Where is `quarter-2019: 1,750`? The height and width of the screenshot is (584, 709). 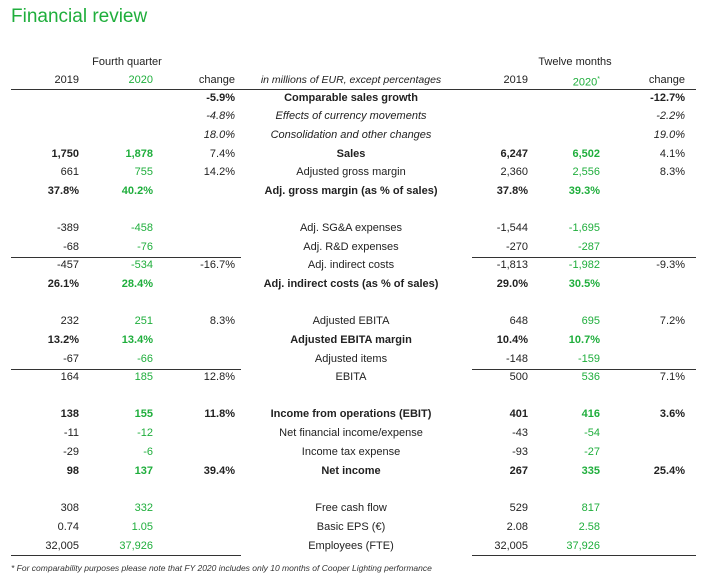 quarter-2019: 1,750 is located at coordinates (65, 154).